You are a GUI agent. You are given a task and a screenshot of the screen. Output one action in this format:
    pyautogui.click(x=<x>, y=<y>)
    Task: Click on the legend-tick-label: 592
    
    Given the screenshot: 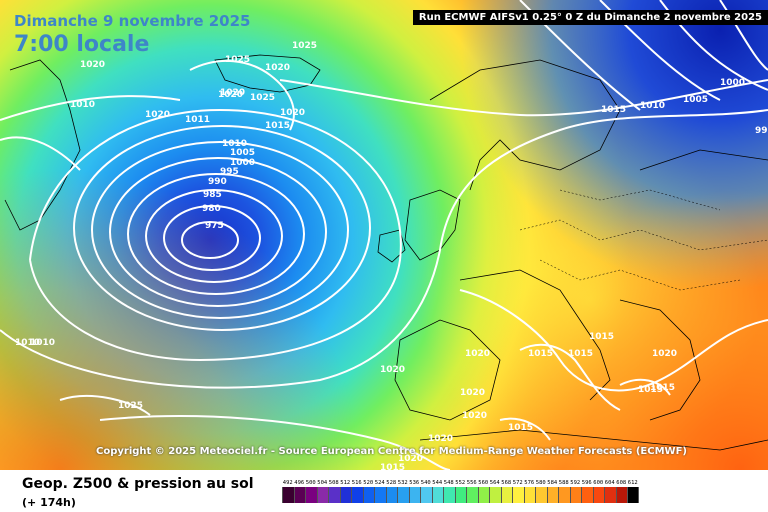 What is the action you would take?
    pyautogui.click(x=575, y=483)
    